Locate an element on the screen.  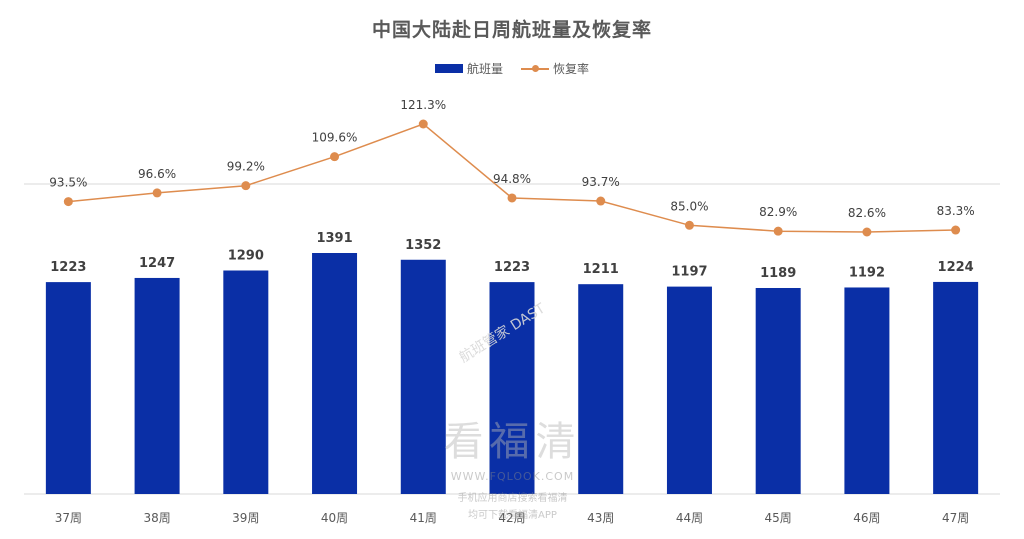
legend-item-bar: 航班量 is located at coordinates (468, 68).